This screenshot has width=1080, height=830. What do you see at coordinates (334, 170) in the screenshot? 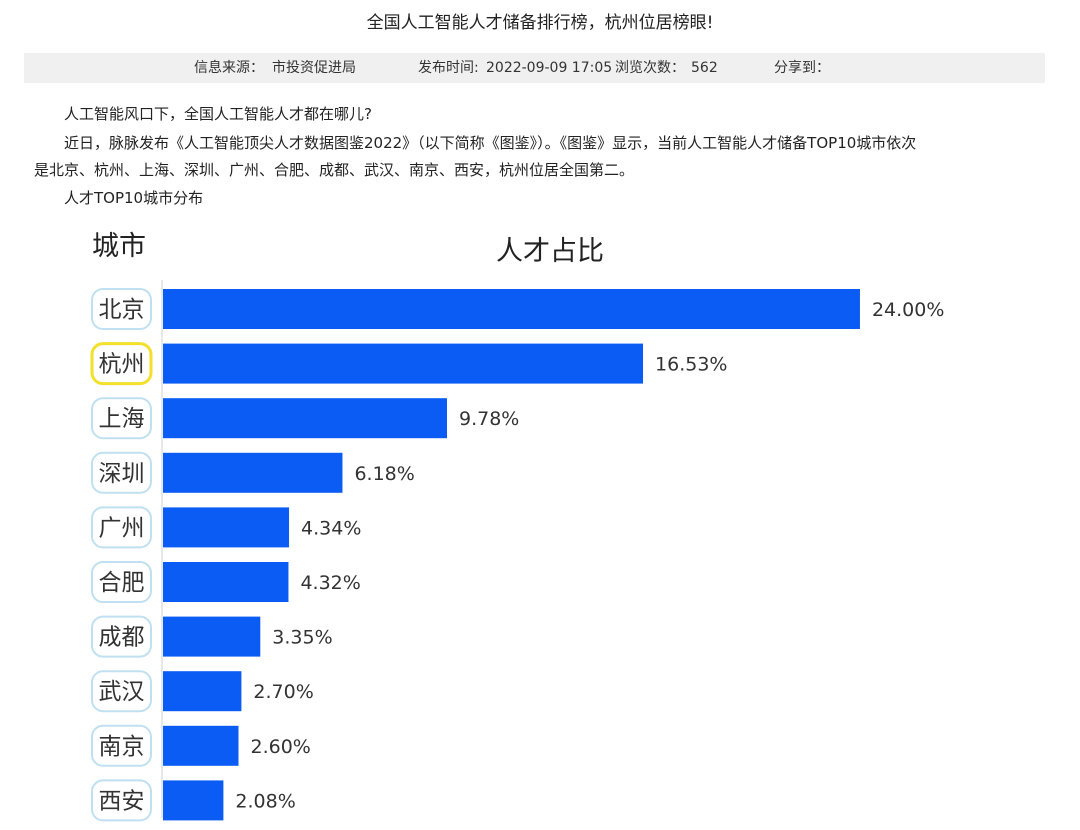
I see `paragraph-body-line2: 是北京、杭州、上海、深圳、广州、合肥、成都、武汉、南京、西安，杭州位居全国第二。` at bounding box center [334, 170].